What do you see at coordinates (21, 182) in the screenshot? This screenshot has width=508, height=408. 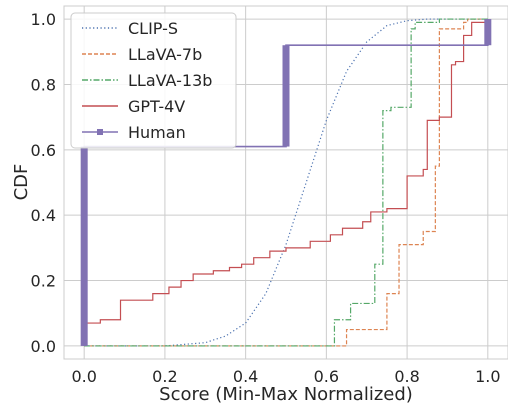 I see `y-axis-label: CDF` at bounding box center [21, 182].